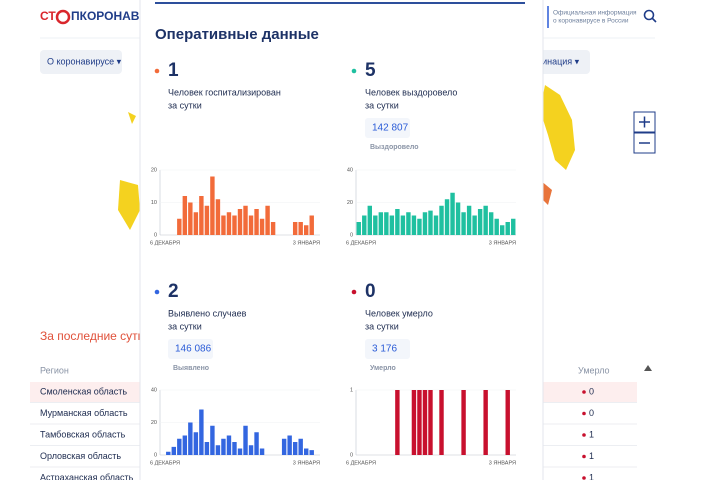  Describe the element at coordinates (237, 34) in the screenshot. I see `modal-title: Оперативные данные` at that location.